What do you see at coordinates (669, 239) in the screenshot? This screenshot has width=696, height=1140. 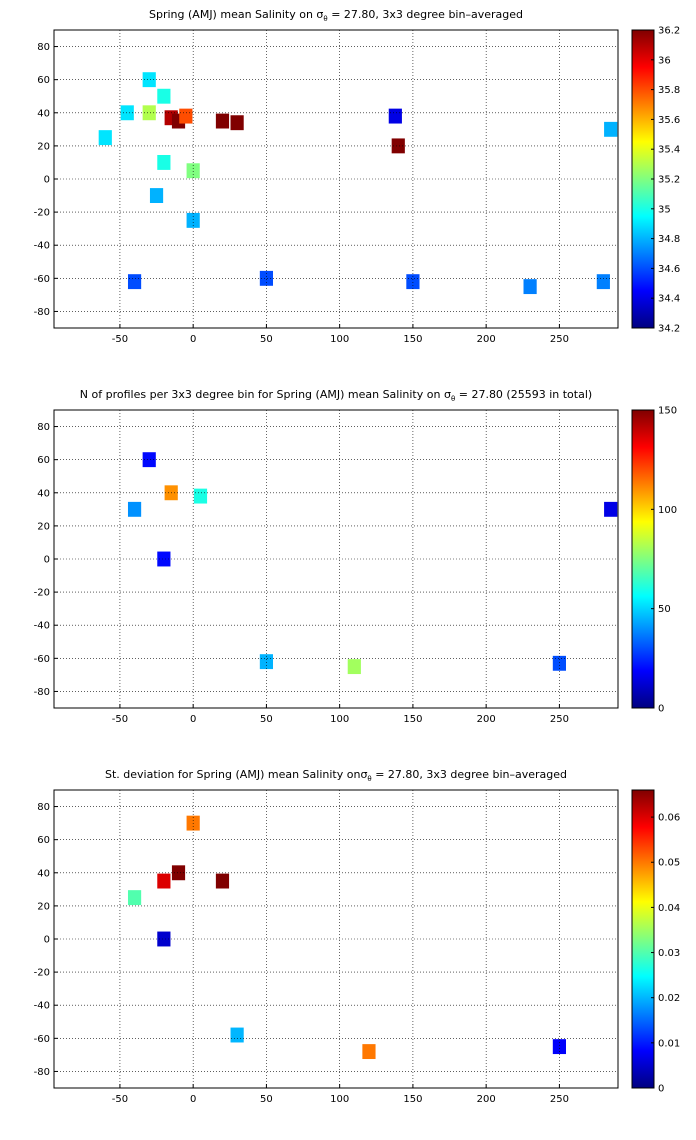 I see `colorbar-tick-label: 34.8` at bounding box center [669, 239].